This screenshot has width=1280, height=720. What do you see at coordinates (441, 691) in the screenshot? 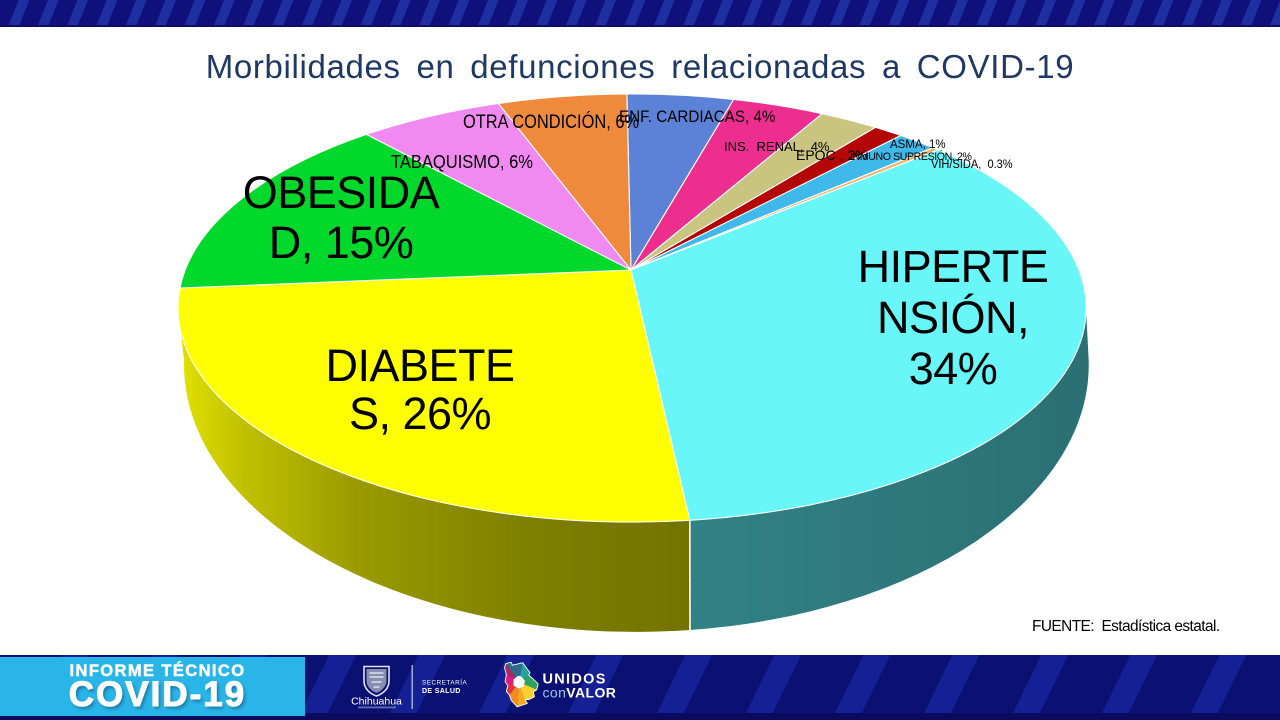
I see `svg-text: DE SALUD` at bounding box center [441, 691].